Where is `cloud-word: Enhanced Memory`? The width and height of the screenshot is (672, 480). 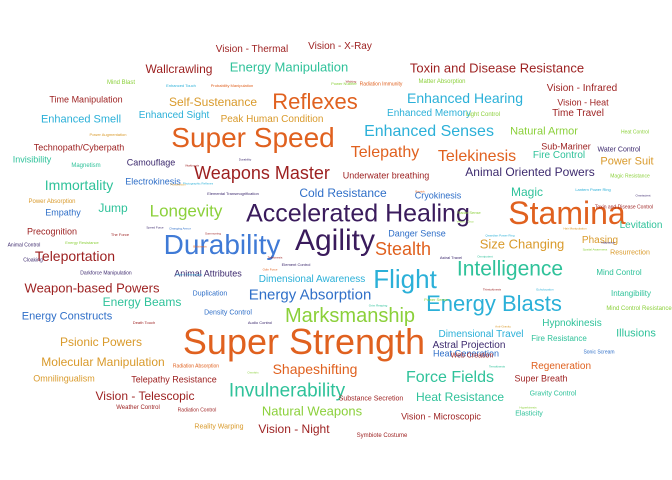
cloud-word: Enhanced Memory is located at coordinates (429, 113).